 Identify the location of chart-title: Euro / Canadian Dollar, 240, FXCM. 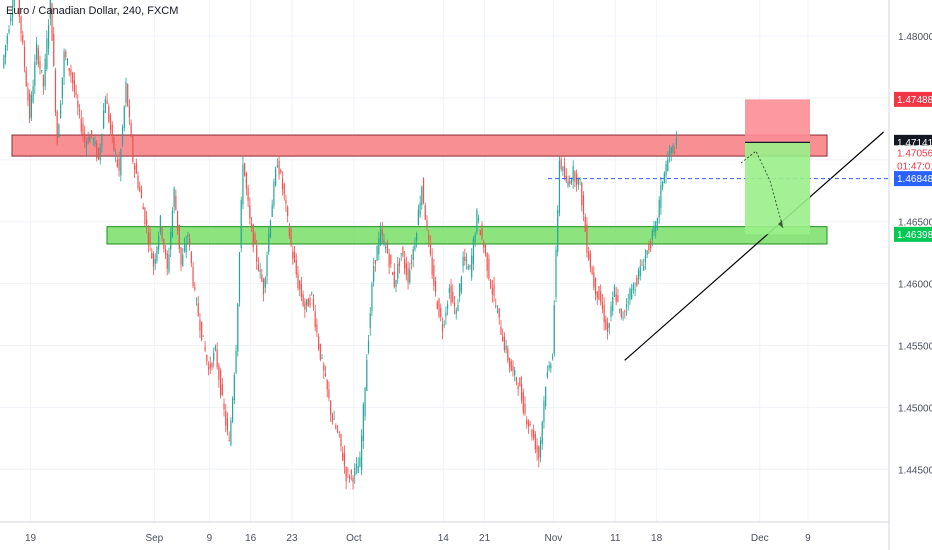
(92, 11).